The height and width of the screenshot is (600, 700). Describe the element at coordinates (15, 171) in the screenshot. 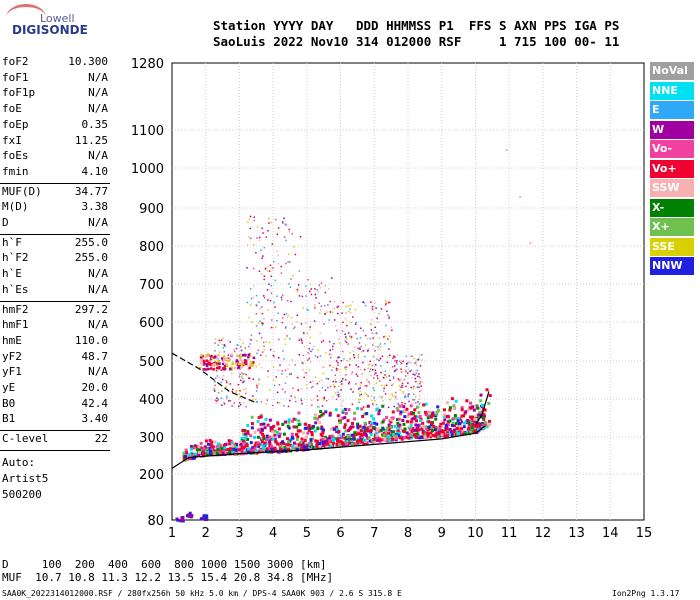

I see `parameter-name: fmin` at that location.